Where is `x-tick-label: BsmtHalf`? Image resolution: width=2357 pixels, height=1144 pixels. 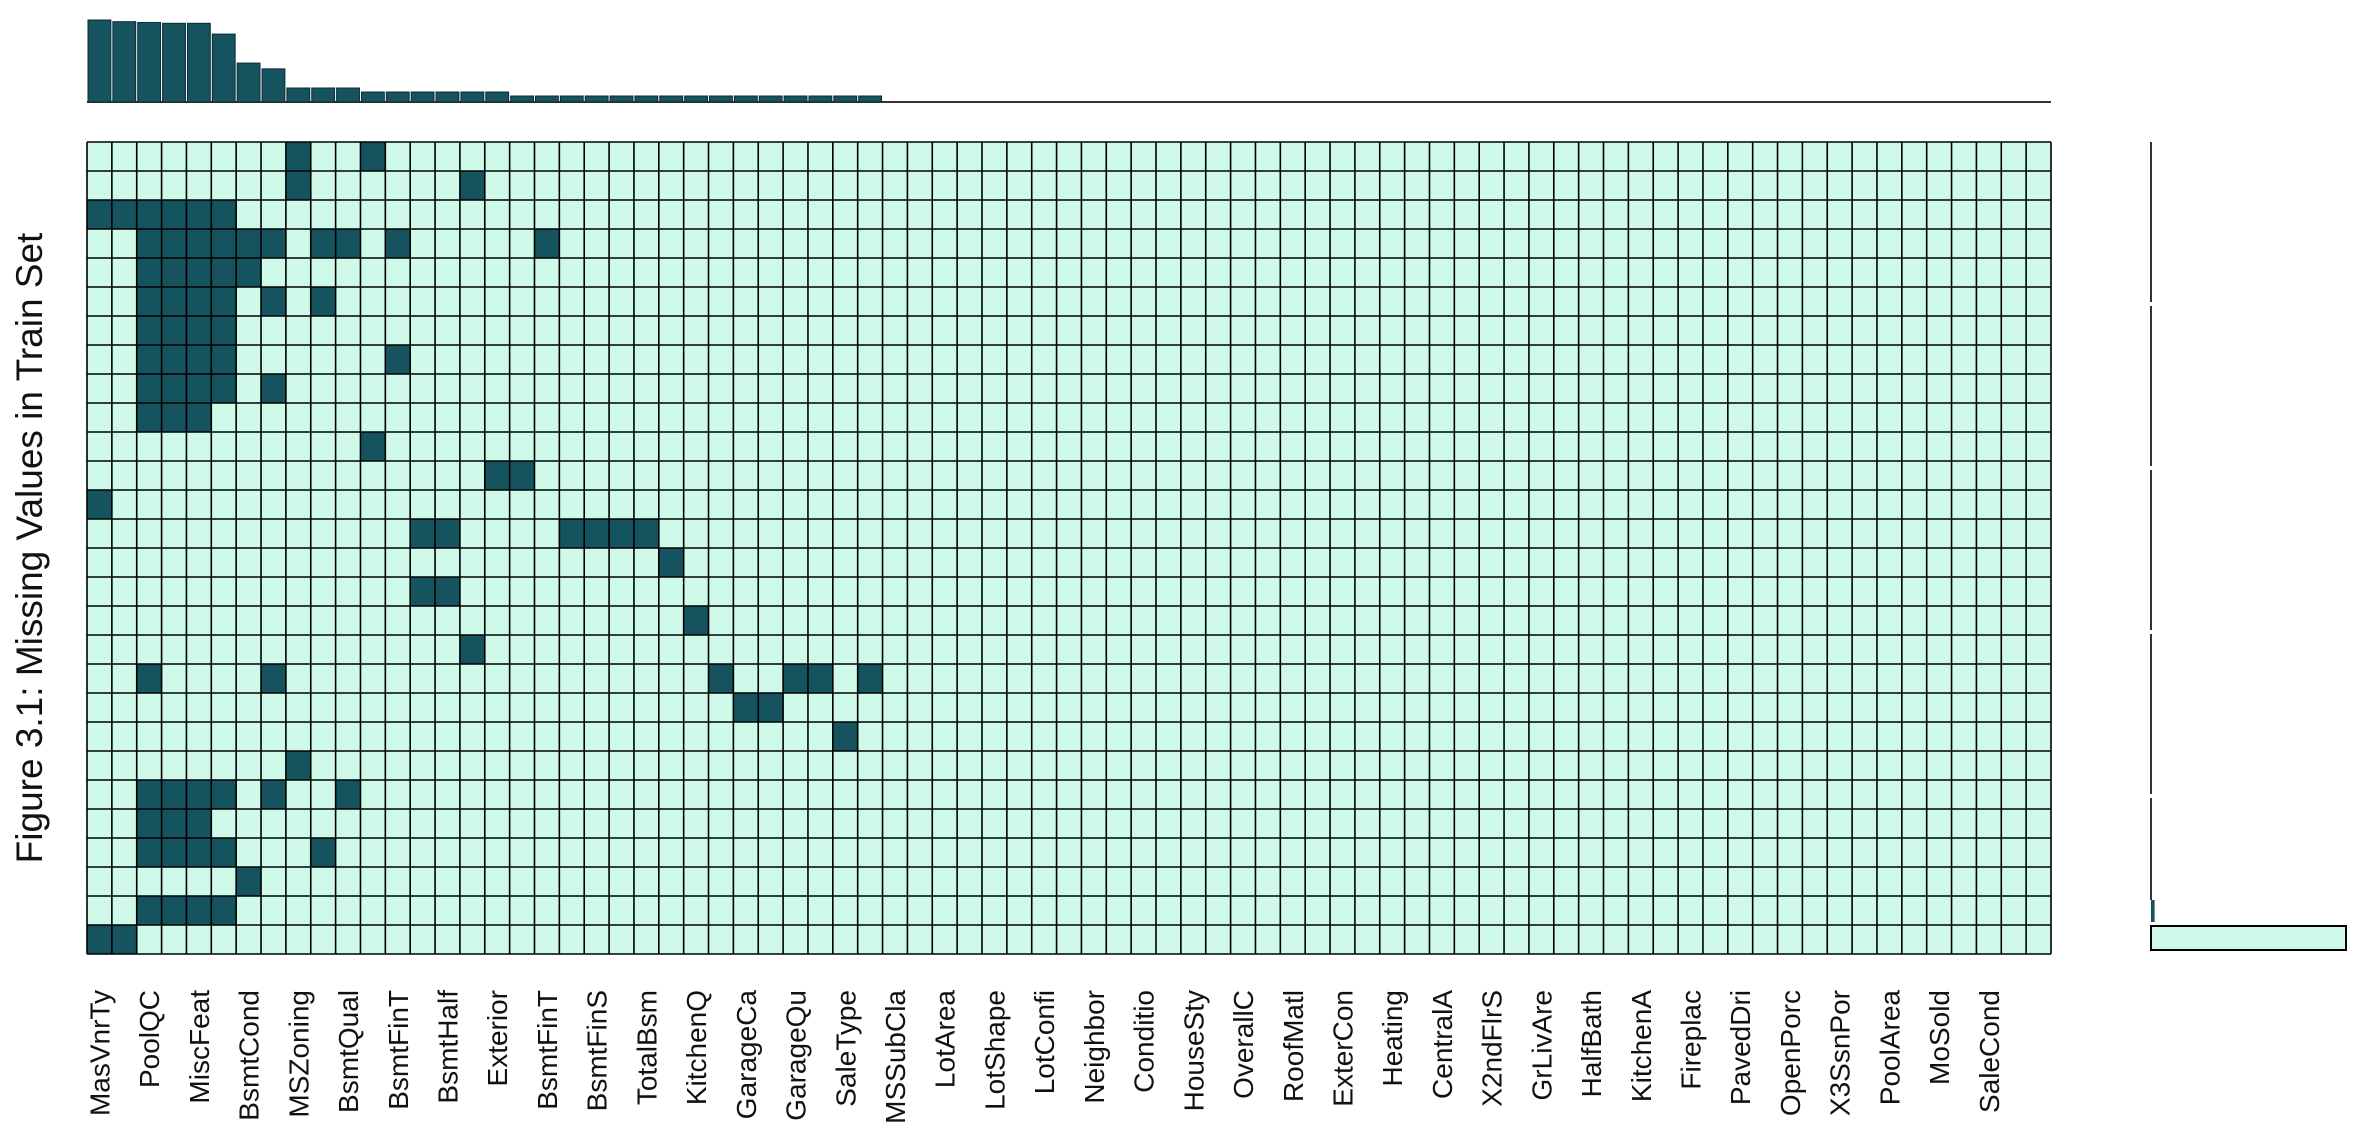 x-tick-label: BsmtHalf is located at coordinates (447, 1047).